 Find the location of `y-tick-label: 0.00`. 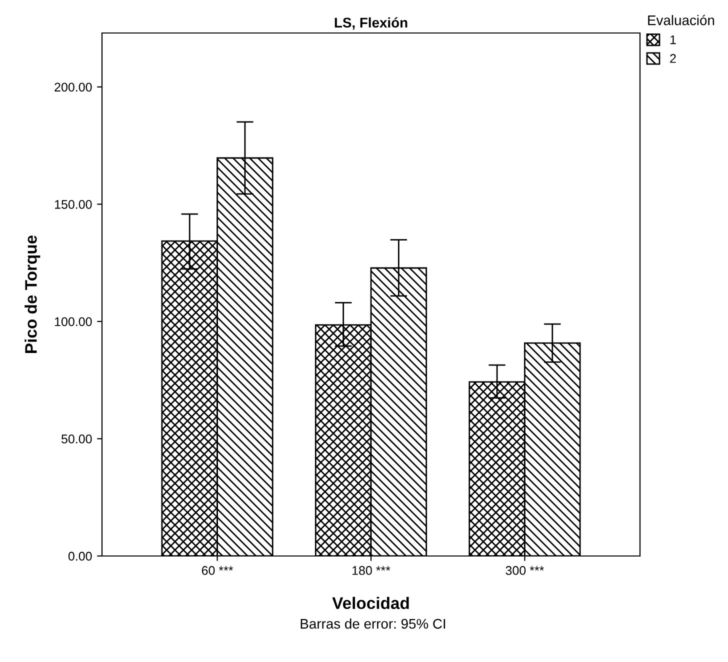

y-tick-label: 0.00 is located at coordinates (80, 556).